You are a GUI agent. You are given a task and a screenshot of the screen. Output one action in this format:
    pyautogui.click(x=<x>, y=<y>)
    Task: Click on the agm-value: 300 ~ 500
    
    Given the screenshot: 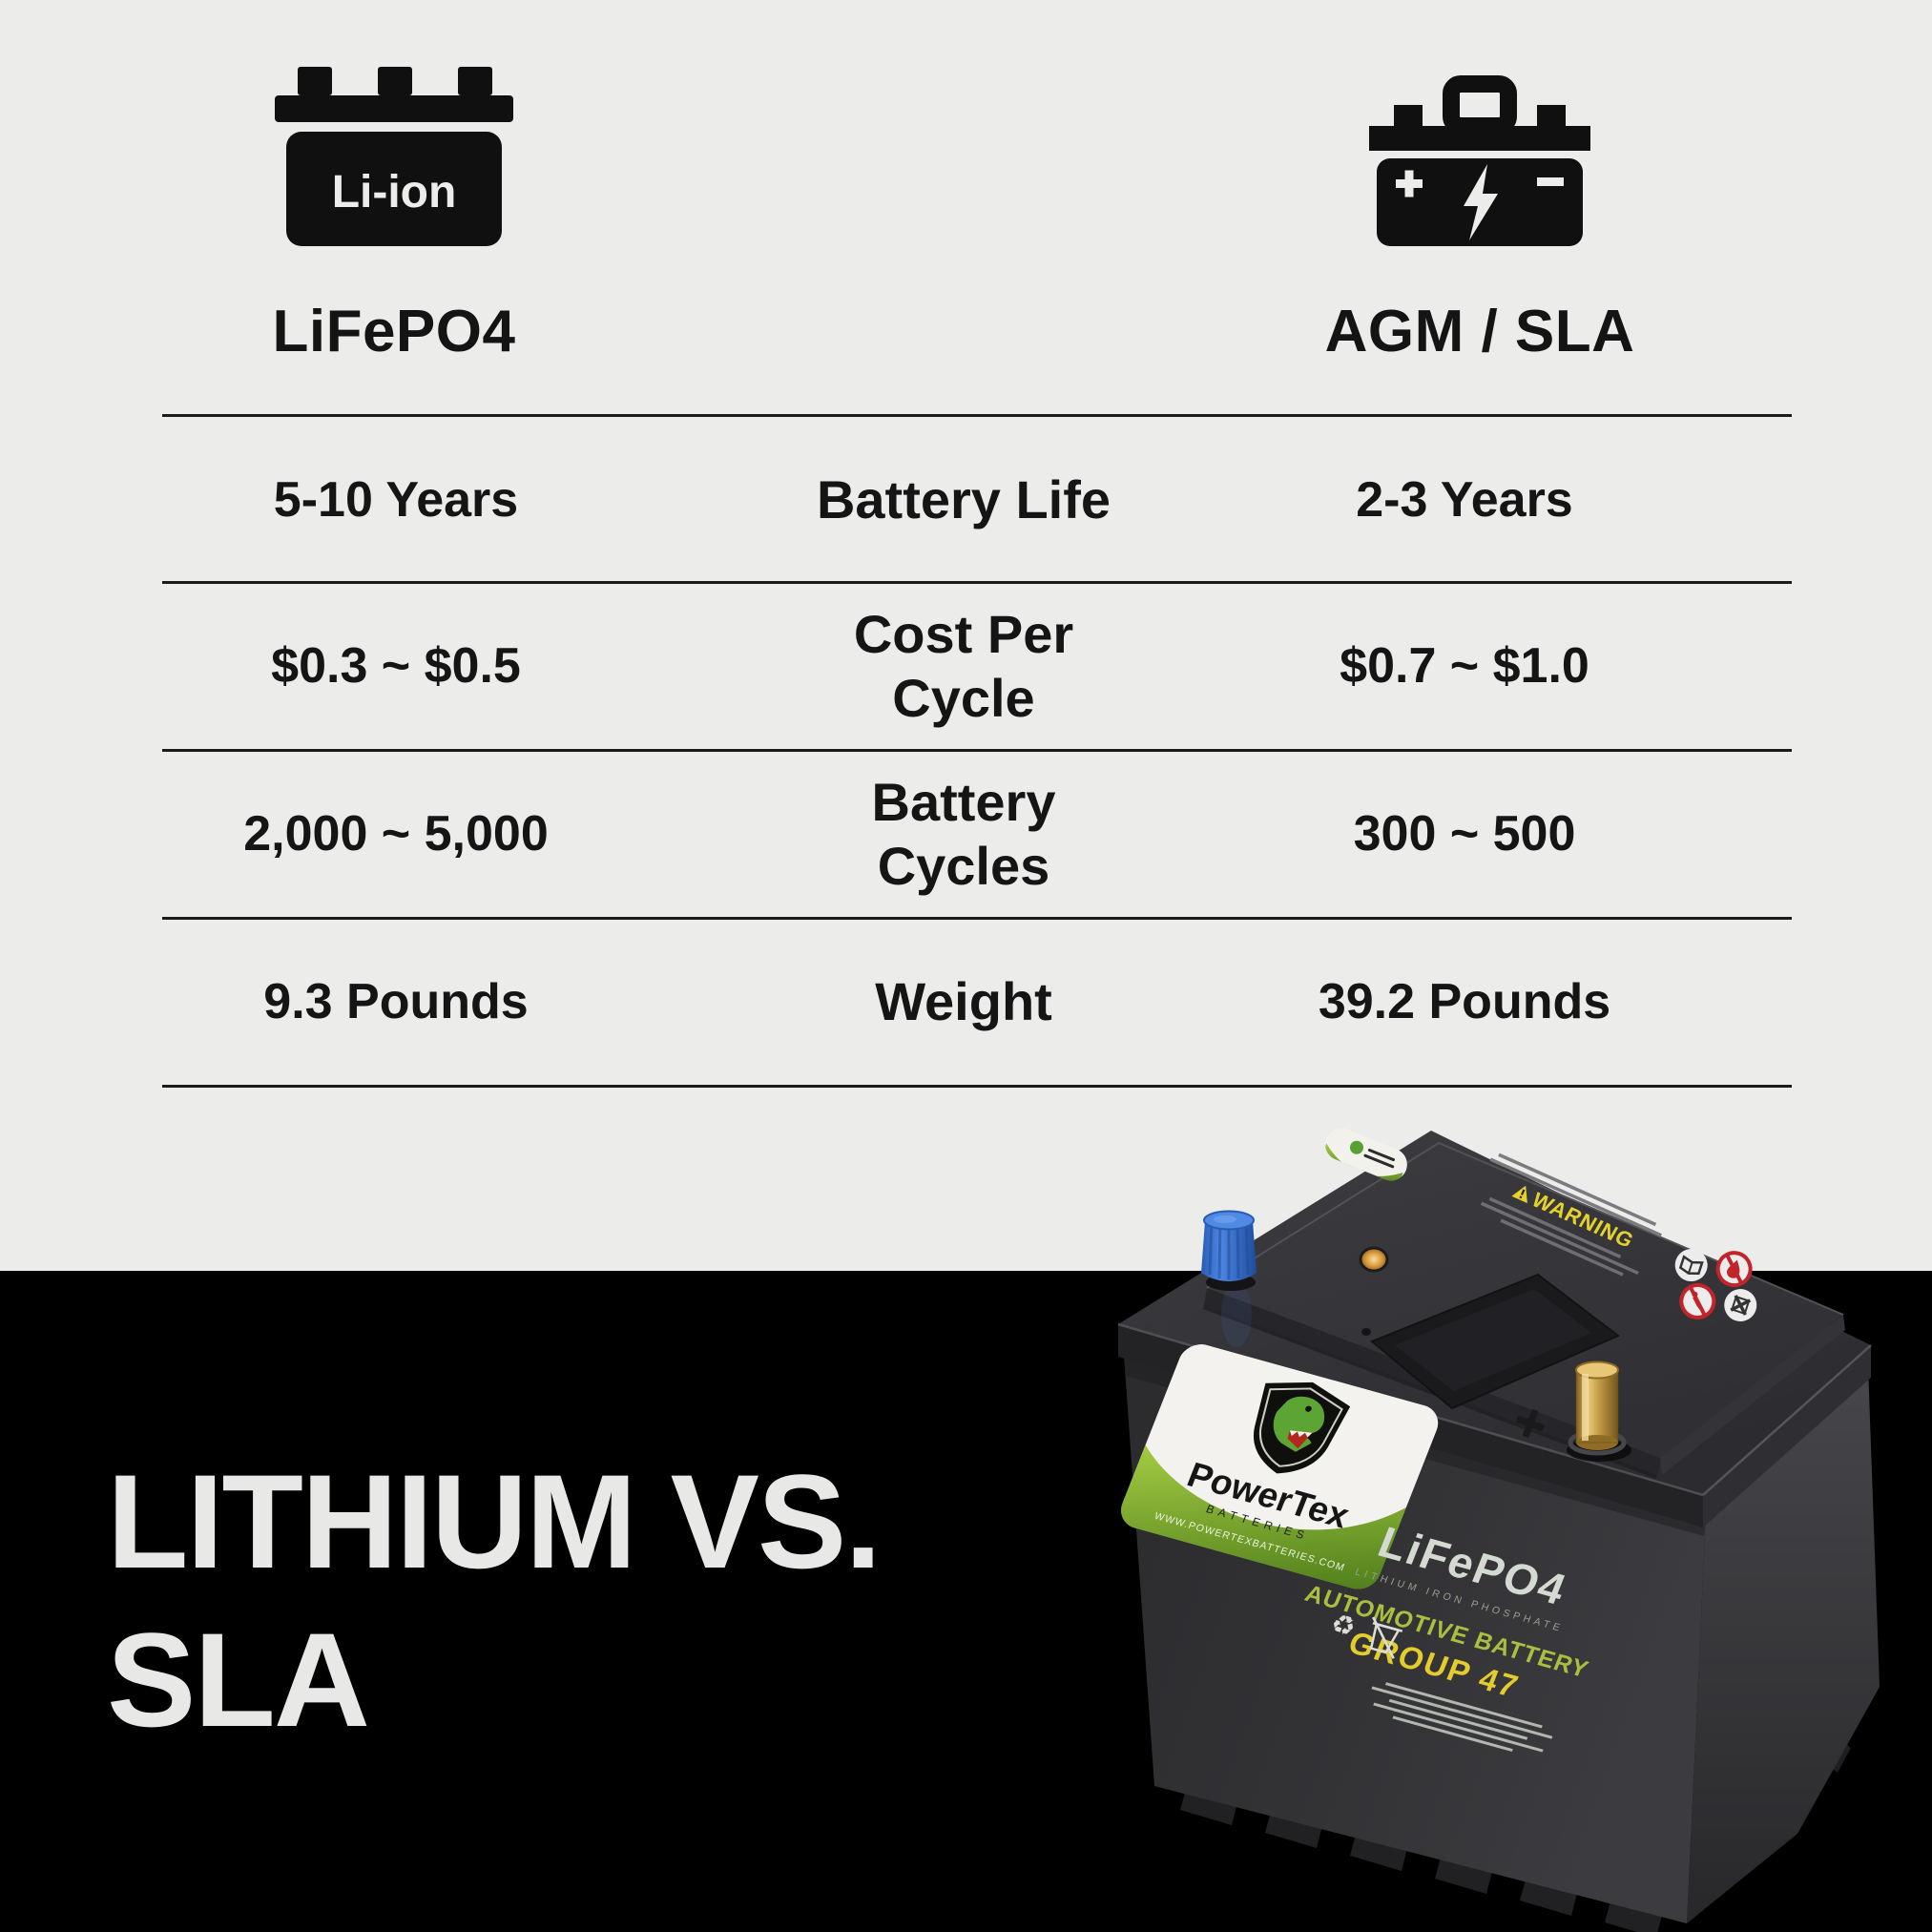 What is the action you would take?
    pyautogui.click(x=1464, y=834)
    